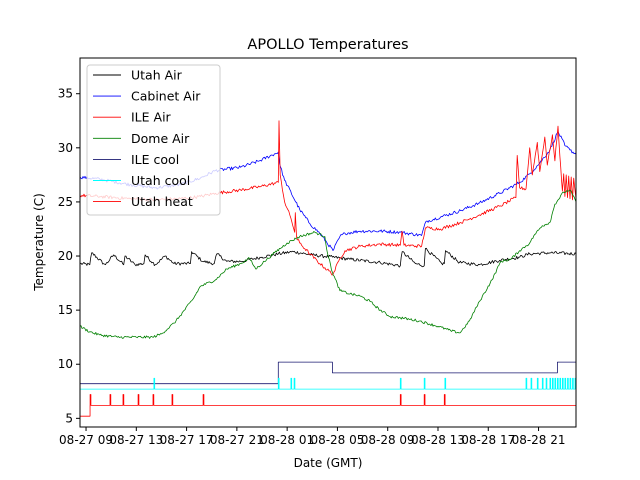  What do you see at coordinates (151, 117) in the screenshot?
I see `legend-label: ILE Air` at bounding box center [151, 117].